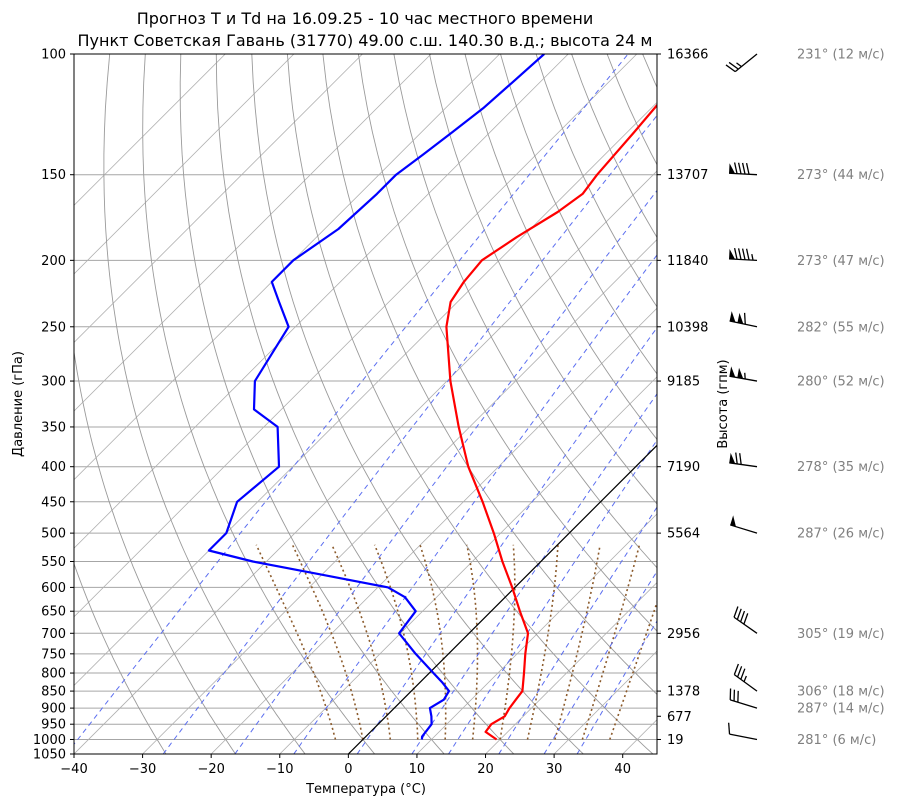 The image size is (900, 806). Describe the element at coordinates (279, 769) in the screenshot. I see `x-tick-label: −10` at that location.